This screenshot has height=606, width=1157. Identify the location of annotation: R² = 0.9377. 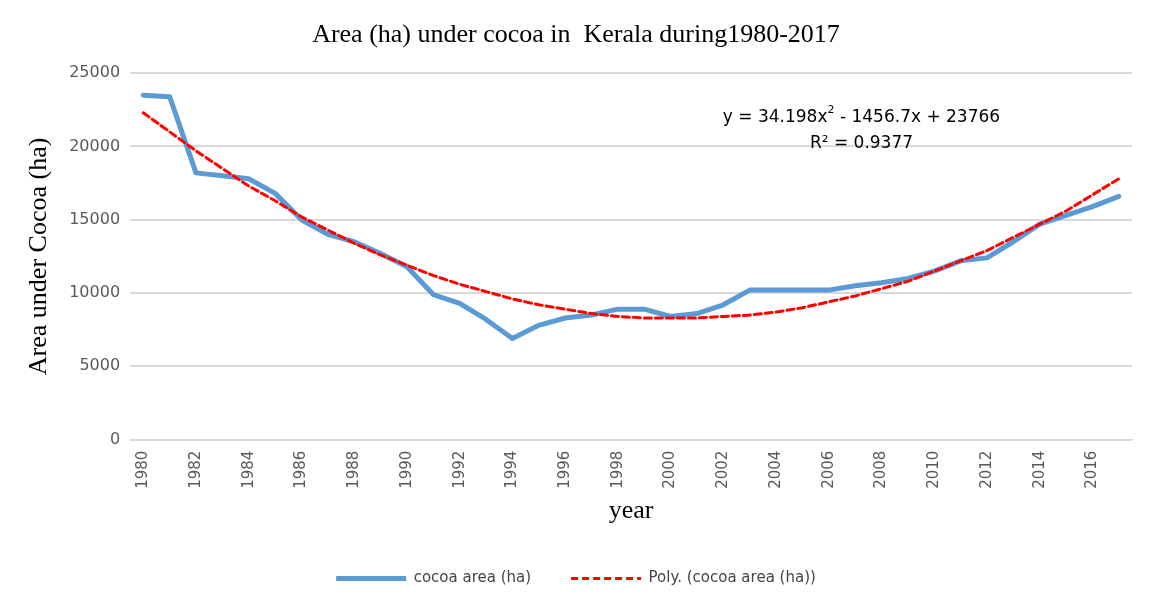
(861, 141).